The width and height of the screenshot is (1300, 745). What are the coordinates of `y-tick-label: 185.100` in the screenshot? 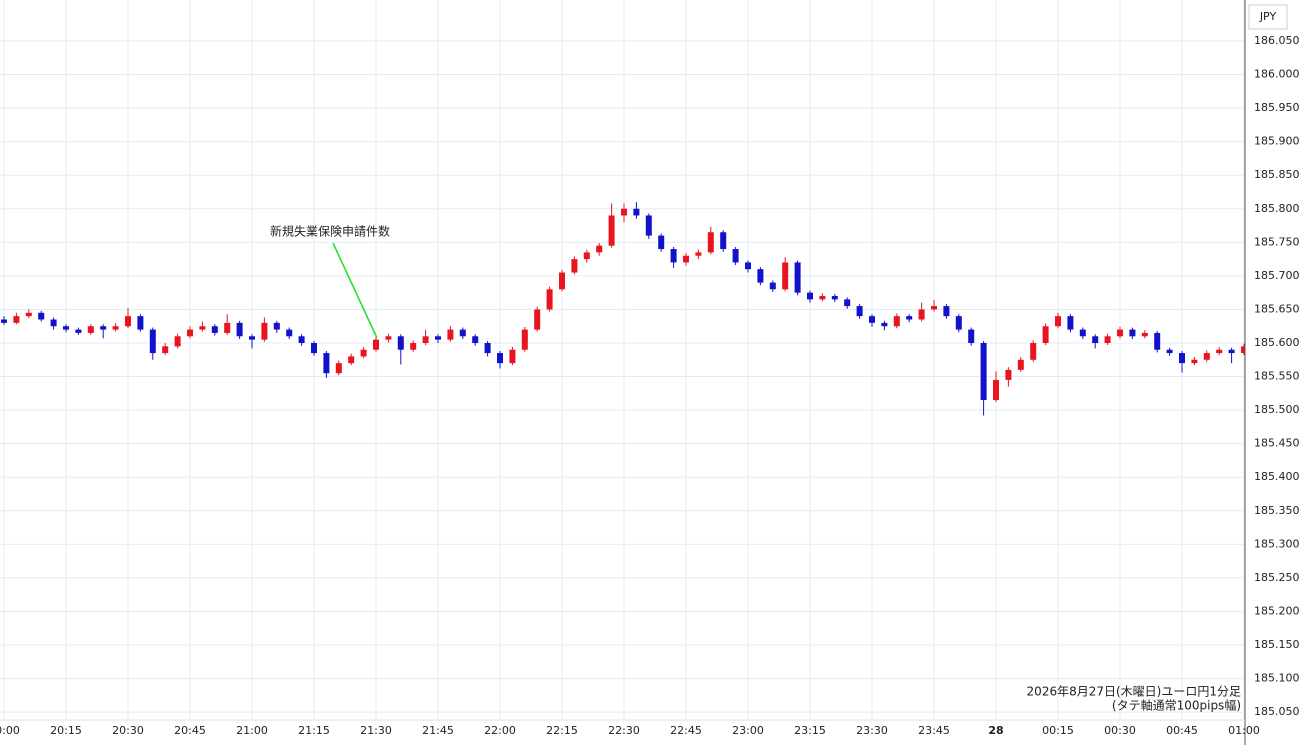 It's located at (1277, 678).